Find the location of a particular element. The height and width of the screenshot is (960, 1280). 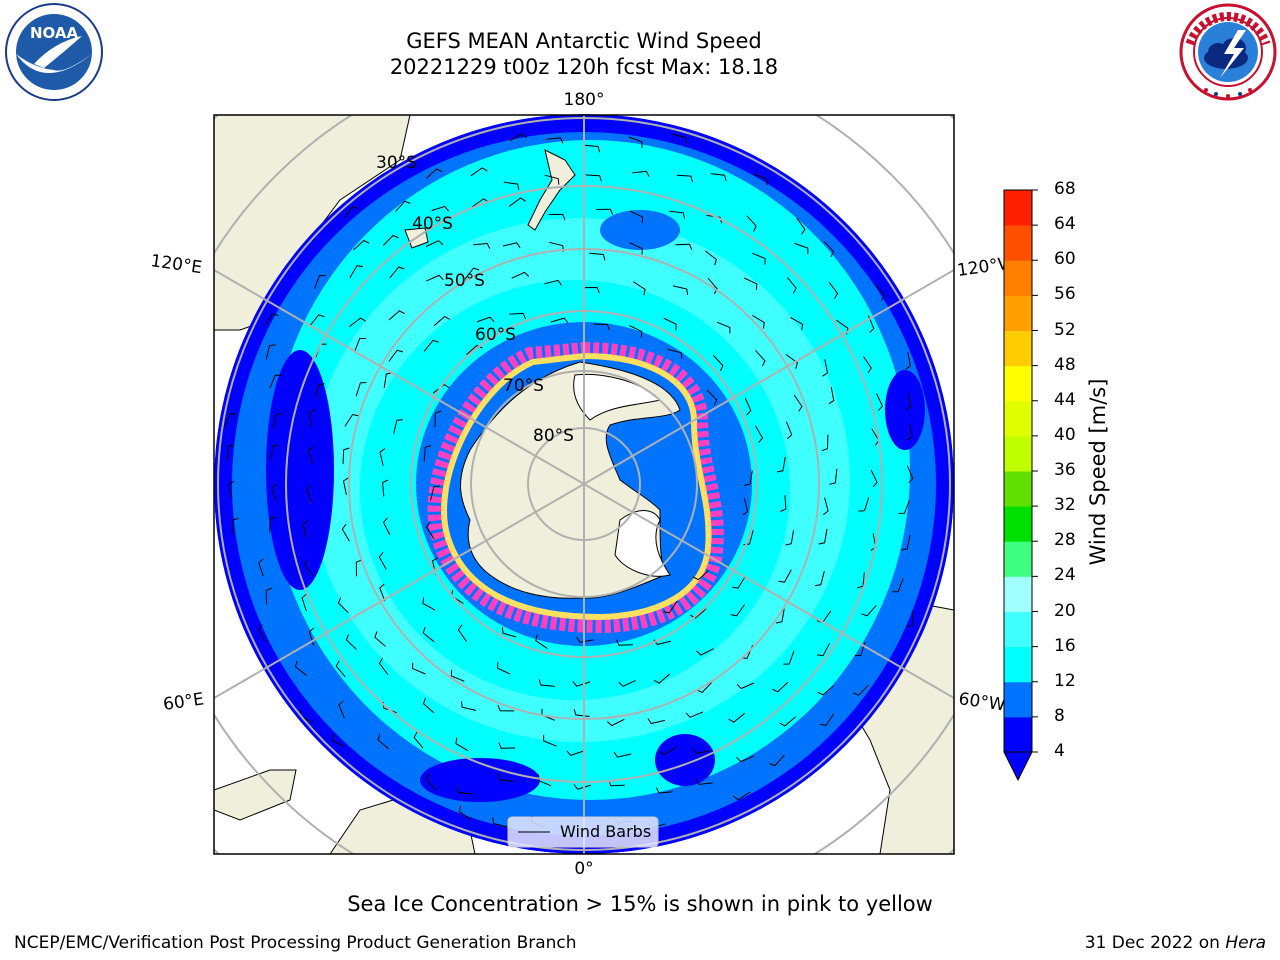

madagascar-land is located at coordinates (255, 795).